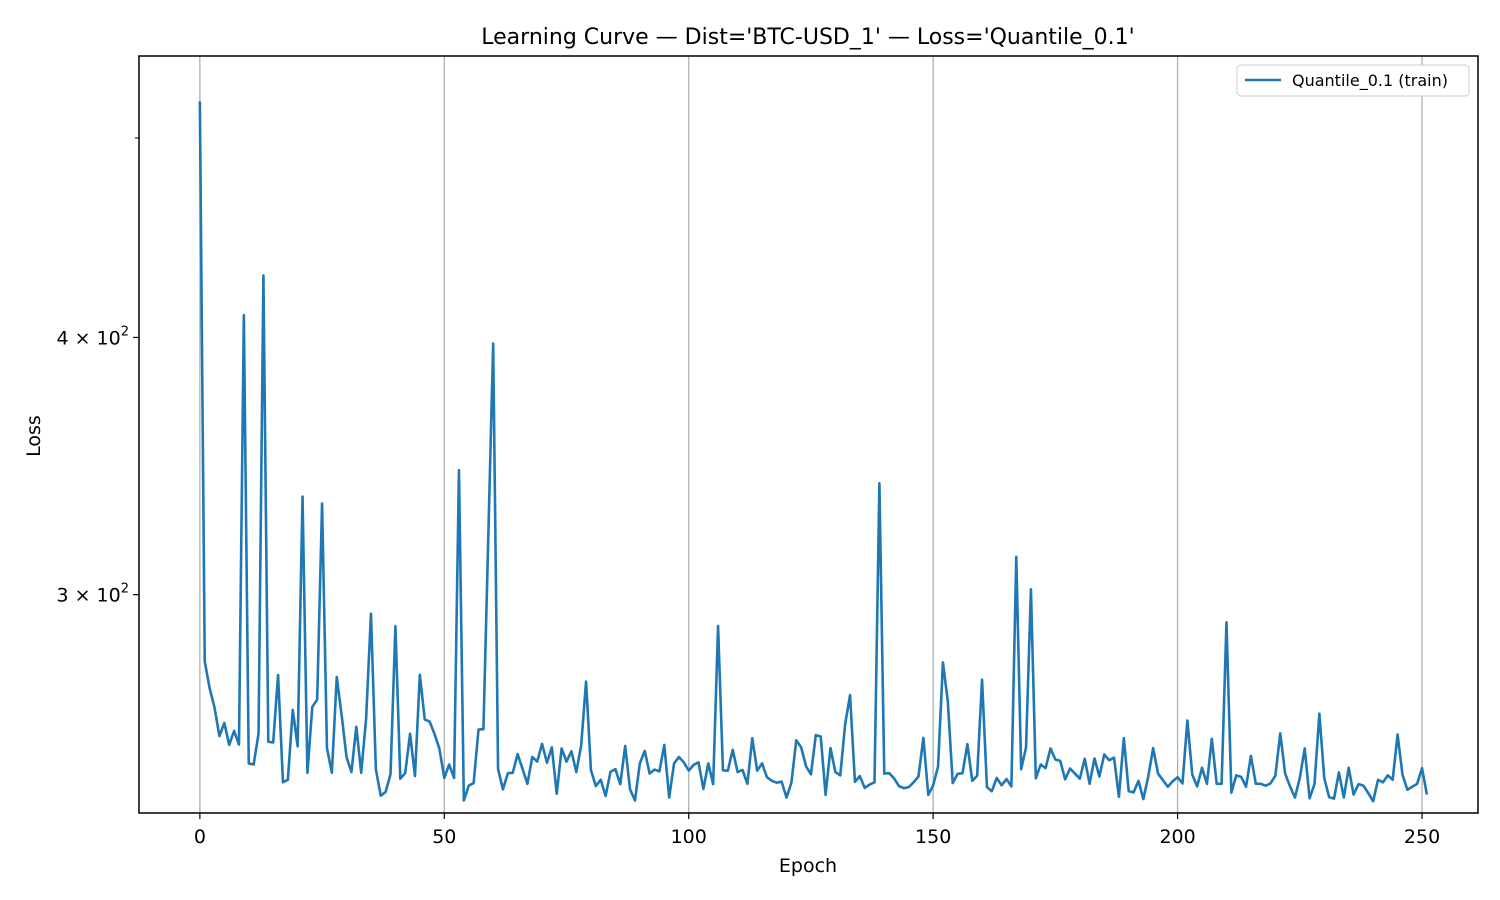 Image resolution: width=1500 pixels, height=900 pixels. Describe the element at coordinates (1370, 81) in the screenshot. I see `legend-label: Quantile_0.1 (train)` at that location.